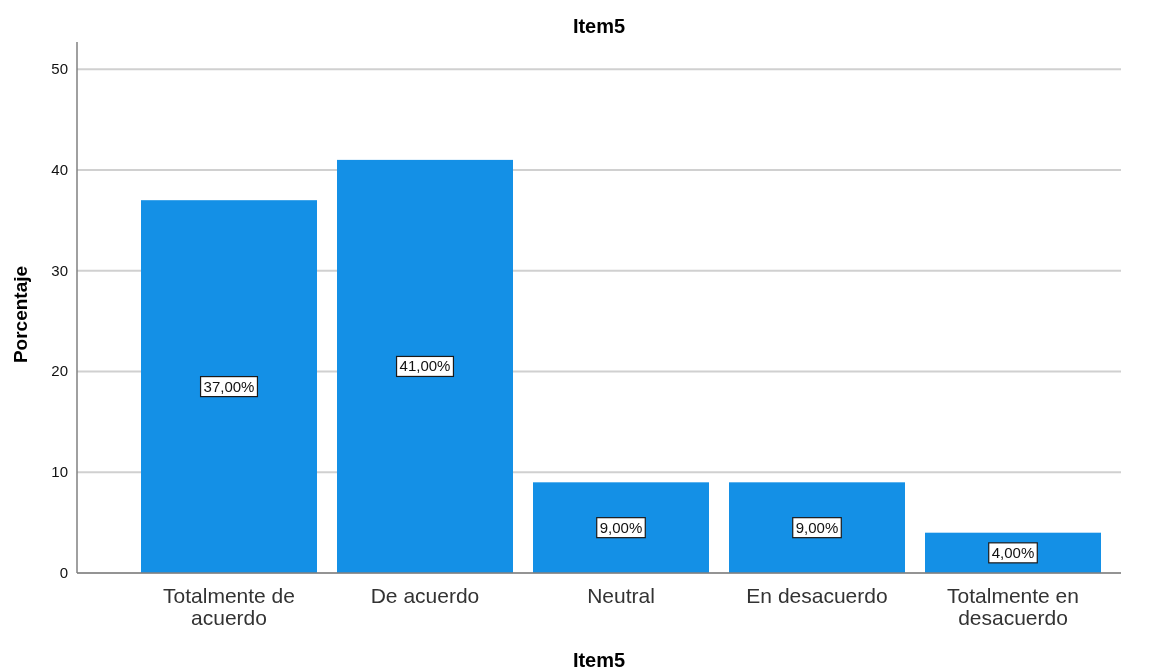  What do you see at coordinates (425, 595) in the screenshot?
I see `x-tick-label: De acuerdo` at bounding box center [425, 595].